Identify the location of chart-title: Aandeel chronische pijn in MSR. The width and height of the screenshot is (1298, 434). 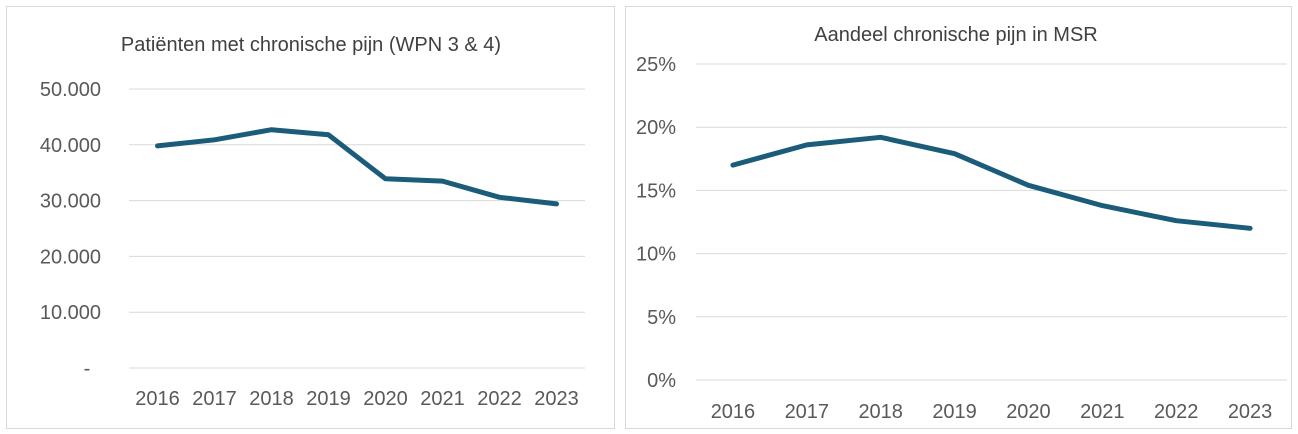
(956, 35).